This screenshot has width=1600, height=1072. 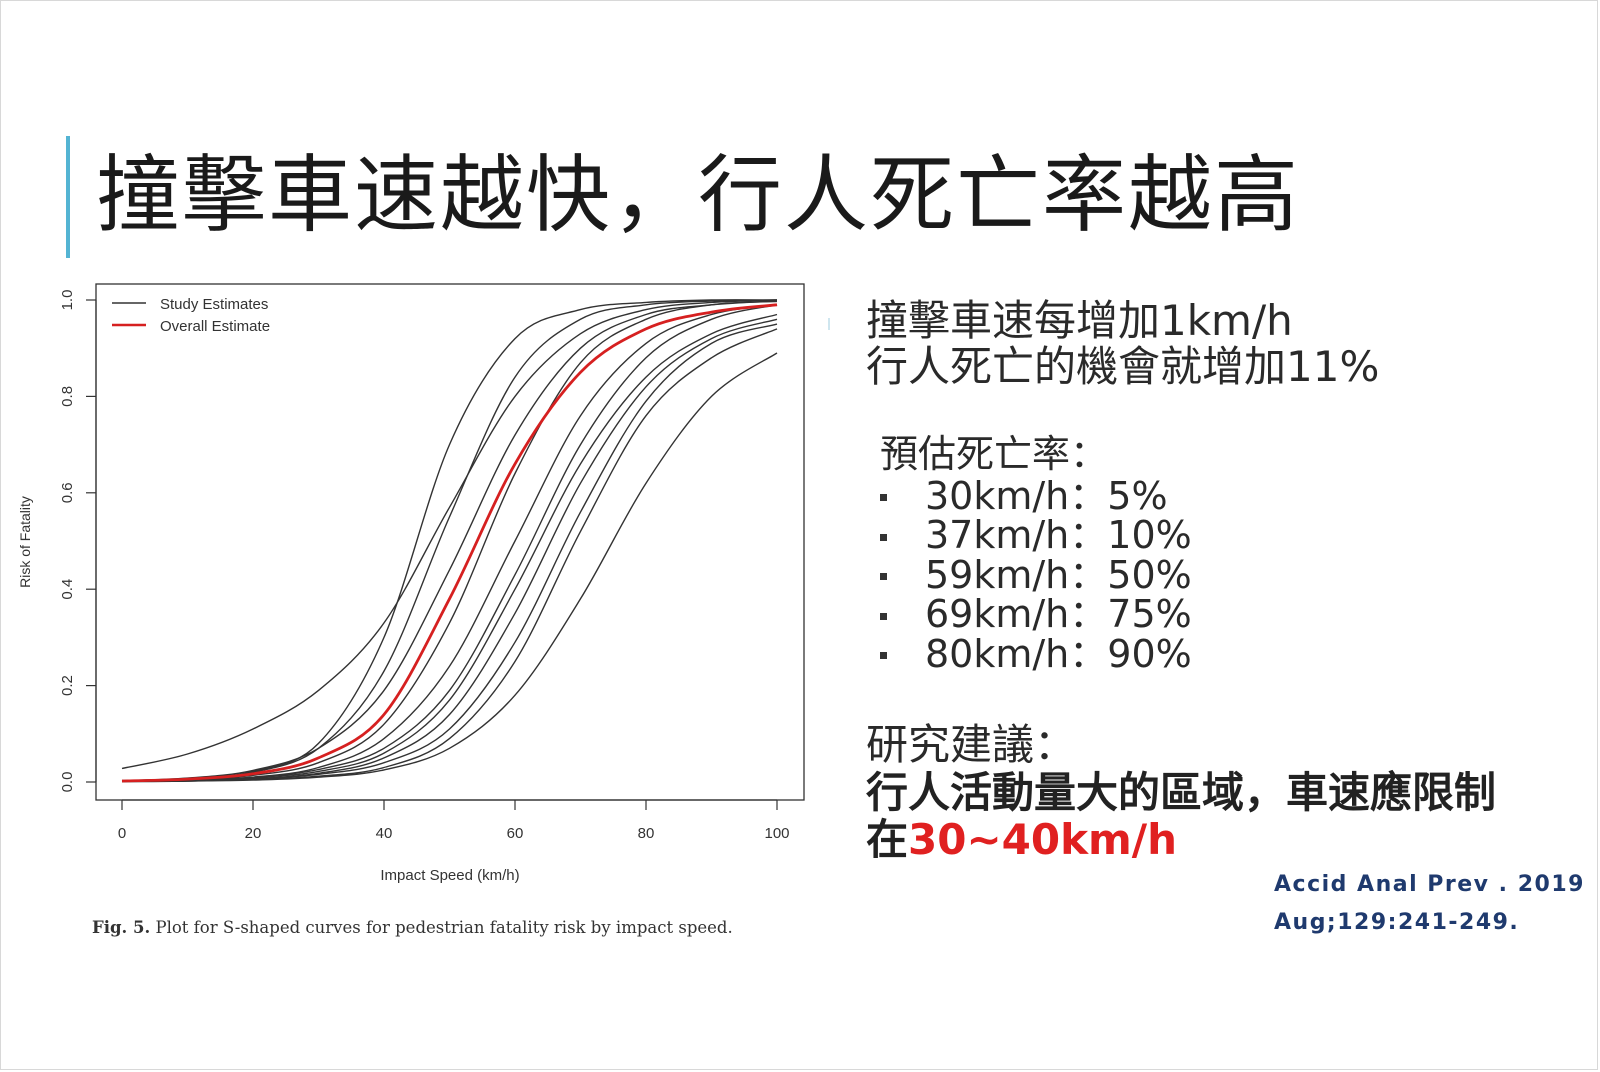 I want to click on y-axis-label: Risk of Fatality, so click(x=25, y=542).